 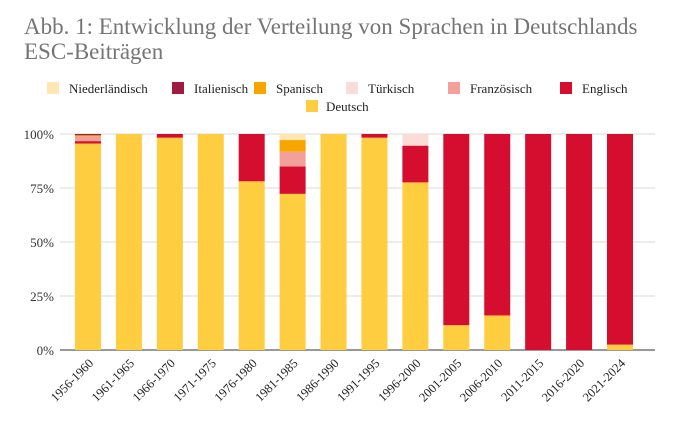 I want to click on x-tick-label: 1996-2000, so click(x=399, y=380).